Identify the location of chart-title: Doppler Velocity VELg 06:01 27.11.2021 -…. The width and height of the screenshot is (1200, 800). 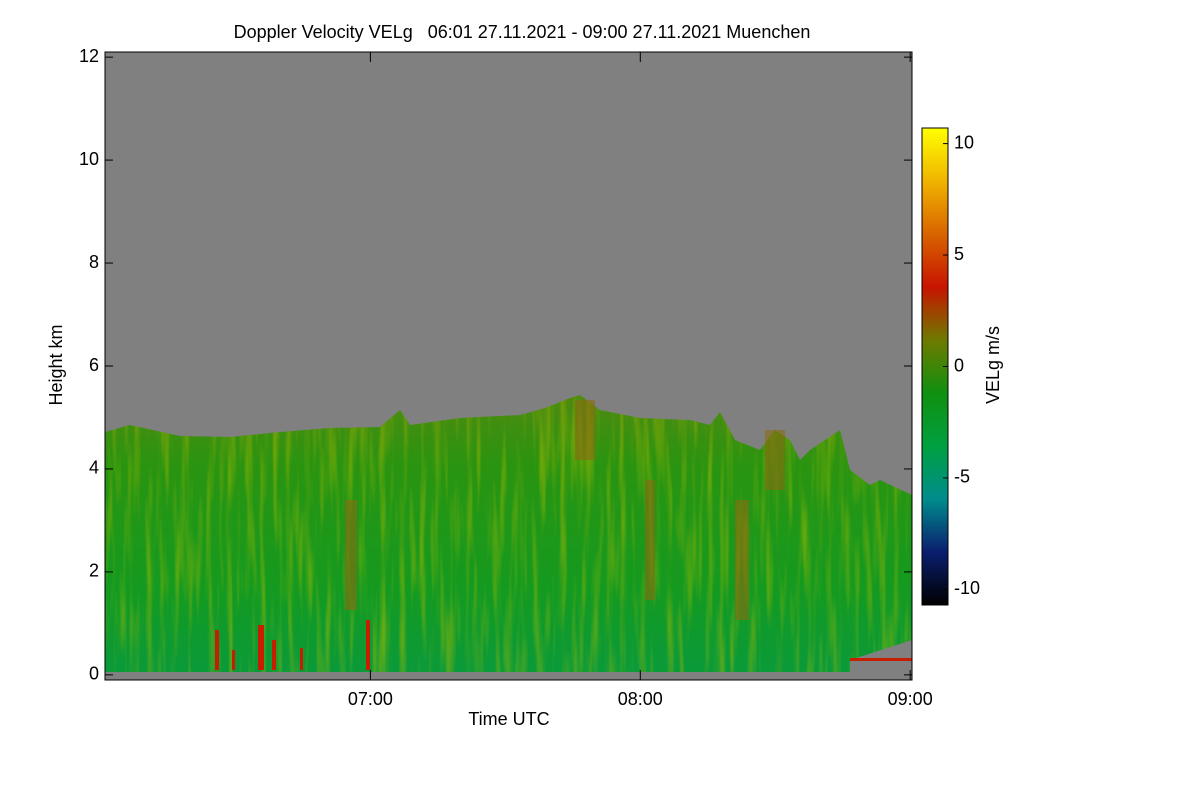
(522, 32).